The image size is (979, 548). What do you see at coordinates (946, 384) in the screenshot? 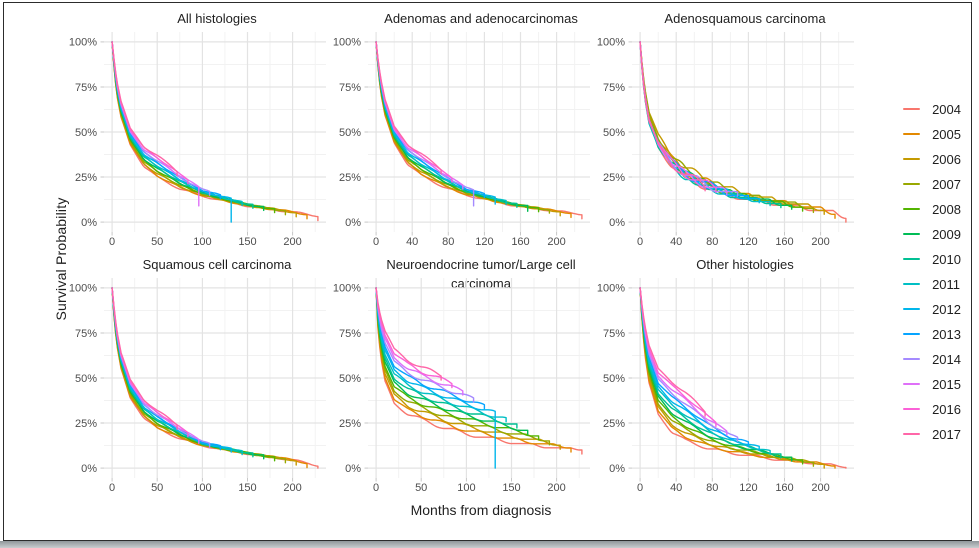
I see `legend-label: 2015` at bounding box center [946, 384].